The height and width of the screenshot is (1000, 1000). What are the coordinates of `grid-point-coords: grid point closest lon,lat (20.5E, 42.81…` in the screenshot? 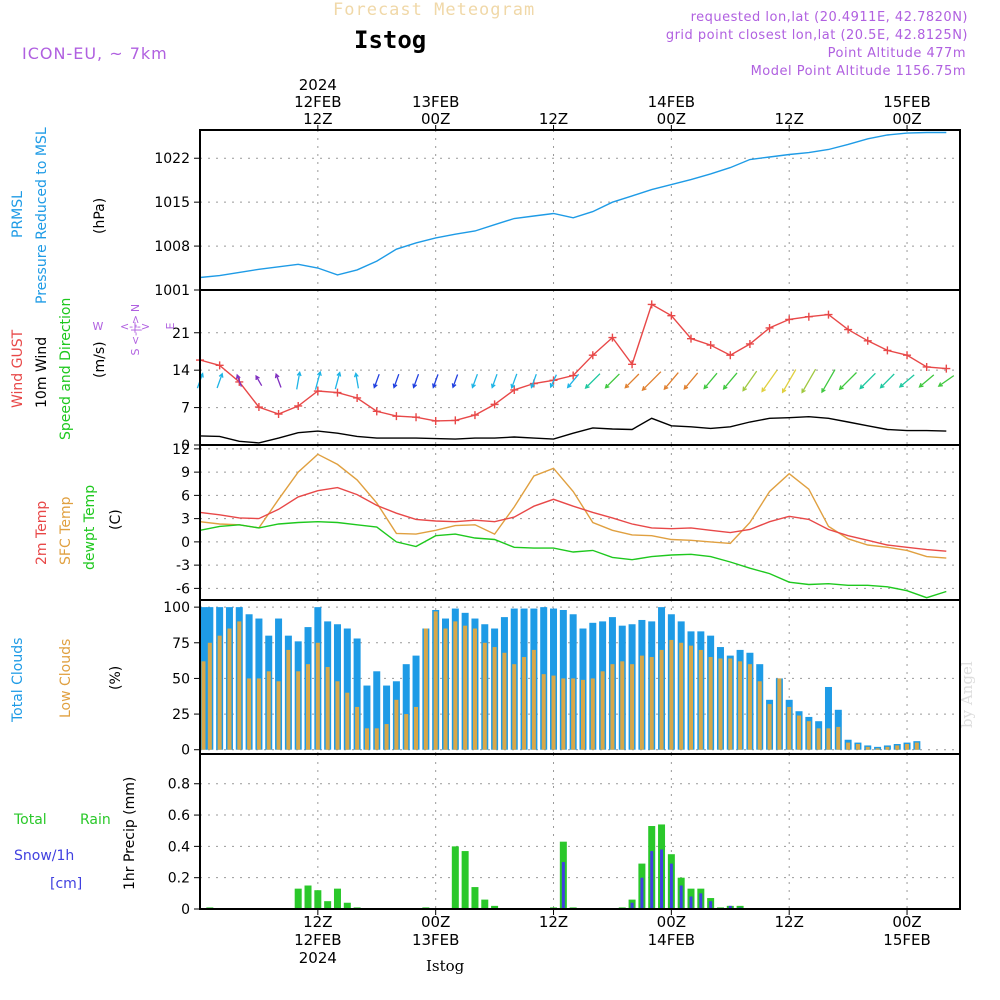 It's located at (816, 35).